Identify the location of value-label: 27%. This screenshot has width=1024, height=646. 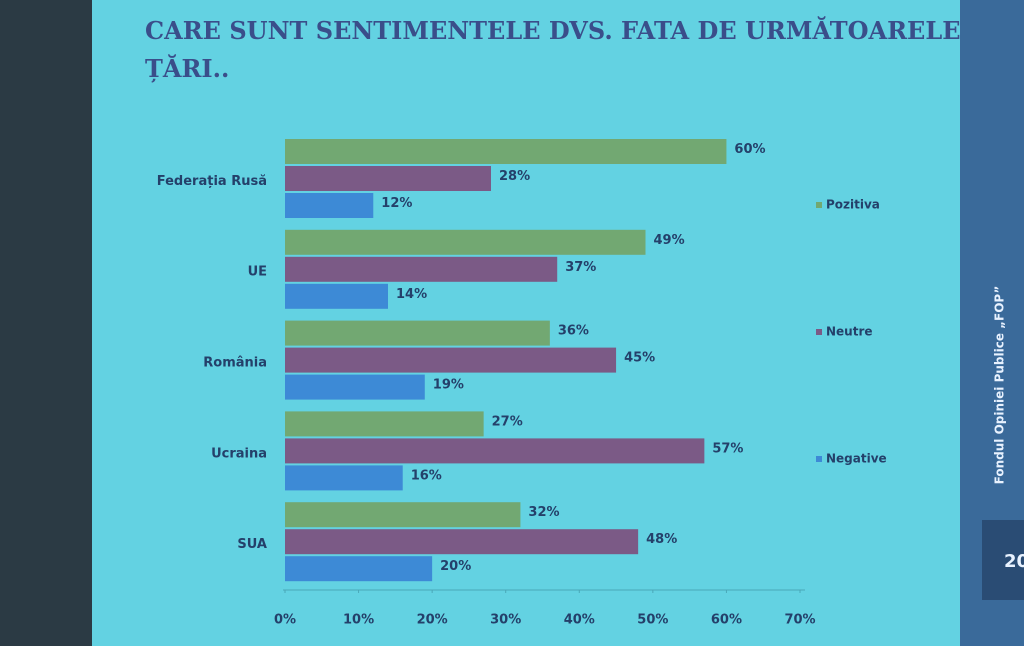
(507, 421).